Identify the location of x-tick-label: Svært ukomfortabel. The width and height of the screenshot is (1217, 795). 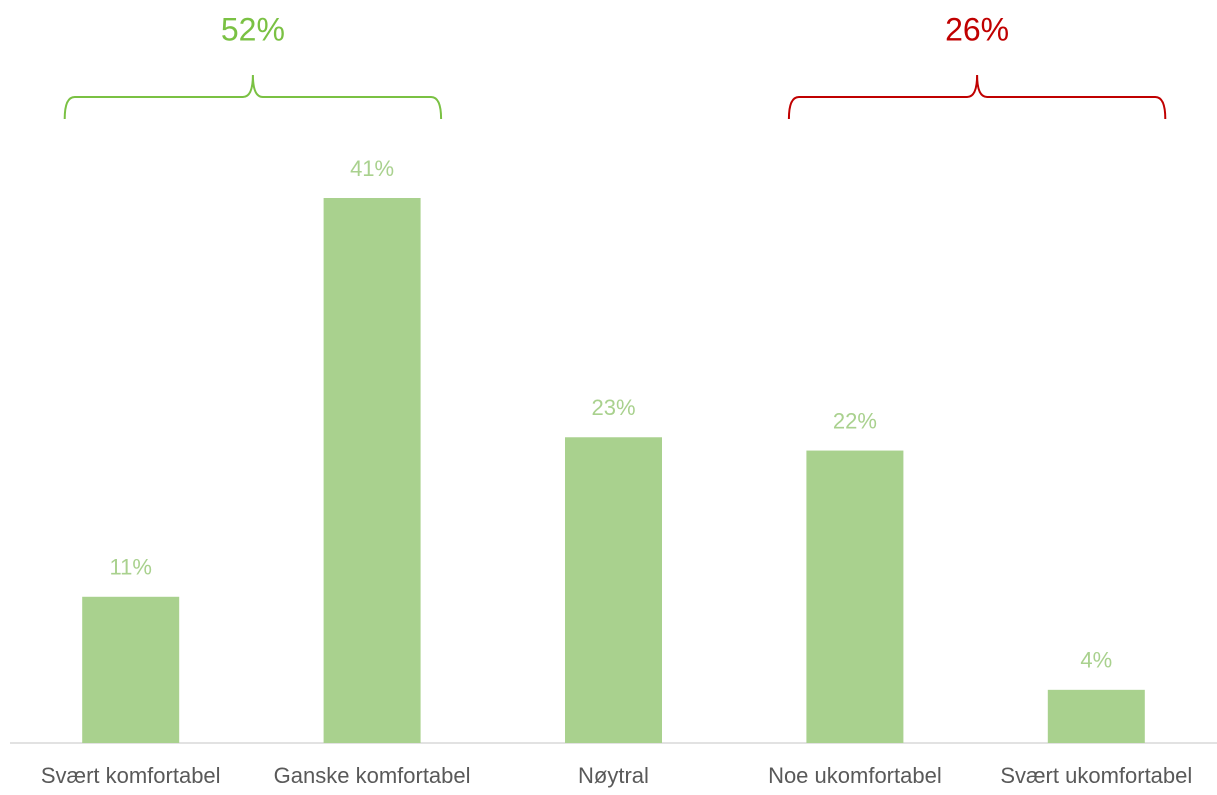
(1096, 775).